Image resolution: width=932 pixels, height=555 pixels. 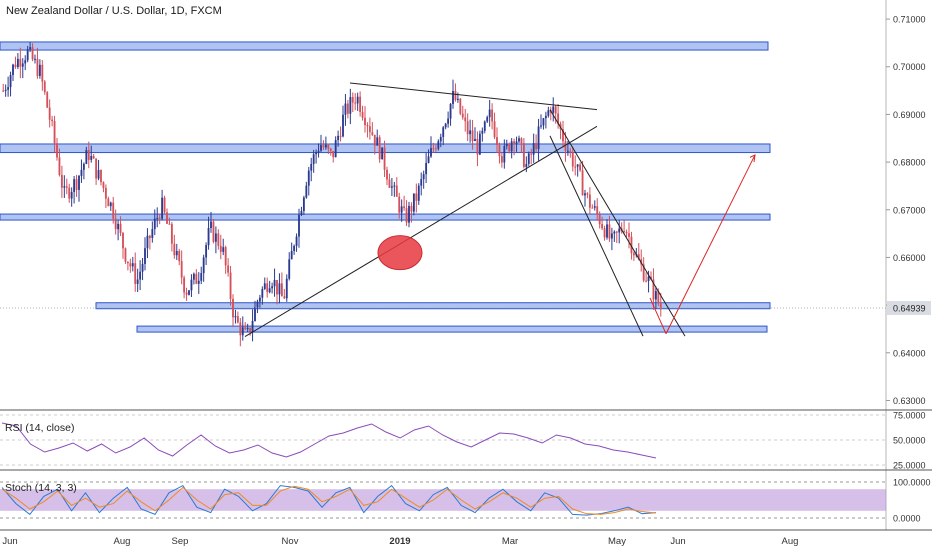 I want to click on rsi-tick-label: 75.0000, so click(x=909, y=416).